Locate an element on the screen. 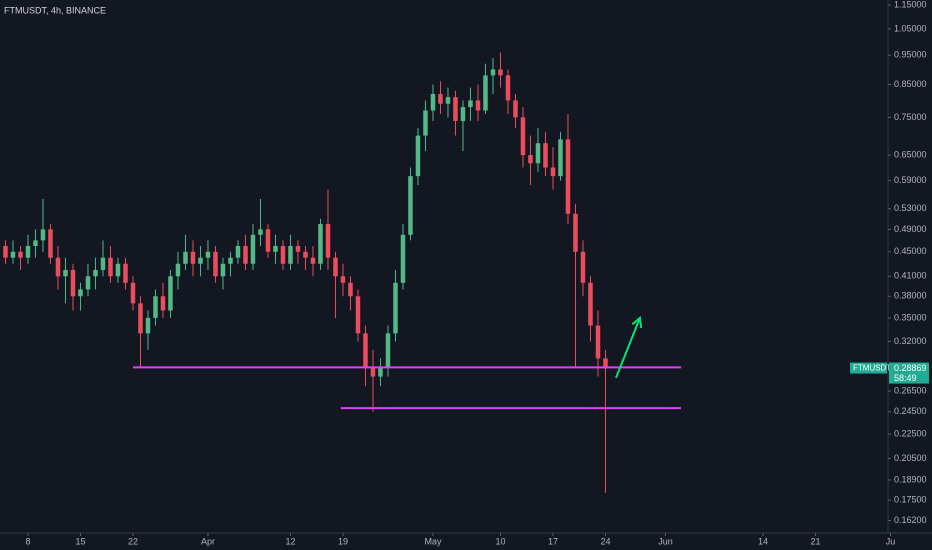 The width and height of the screenshot is (932, 550). y-tick-label: 0.65000 is located at coordinates (910, 154).